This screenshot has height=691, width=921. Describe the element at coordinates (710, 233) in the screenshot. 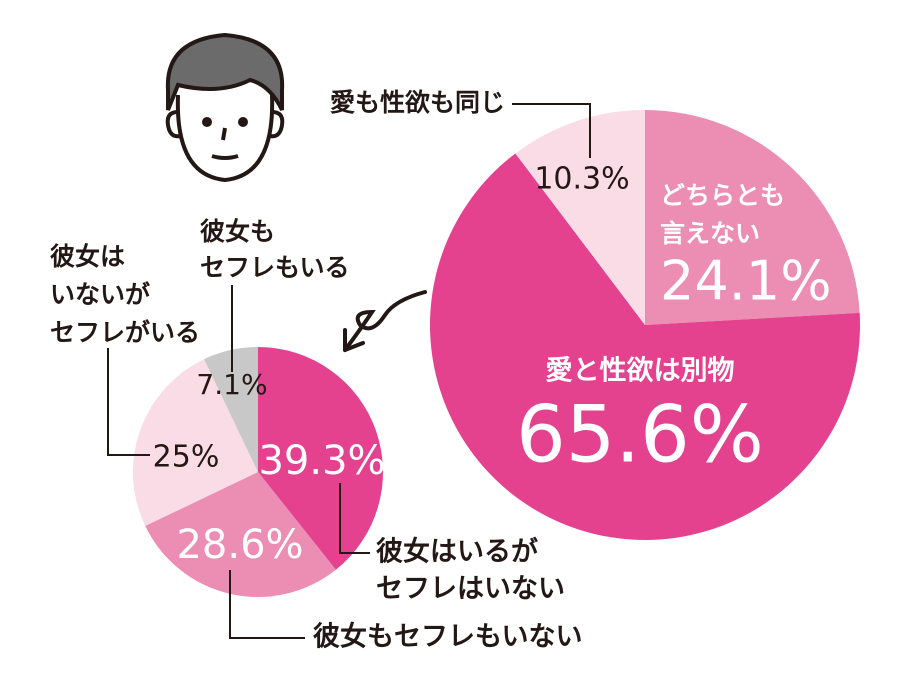

I see `slice-label: 言えない` at that location.